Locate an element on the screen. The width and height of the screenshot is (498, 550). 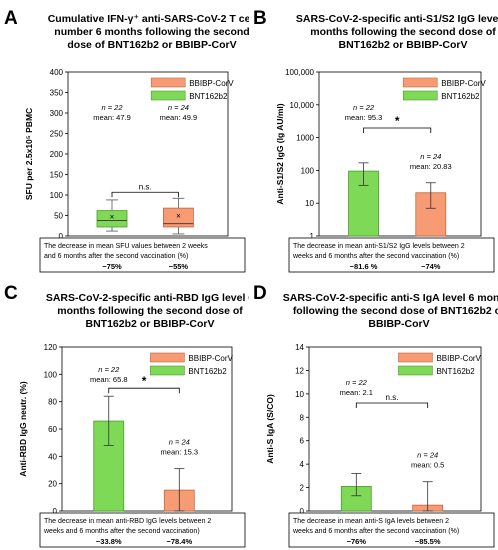
significance-label: * is located at coordinates (397, 121).